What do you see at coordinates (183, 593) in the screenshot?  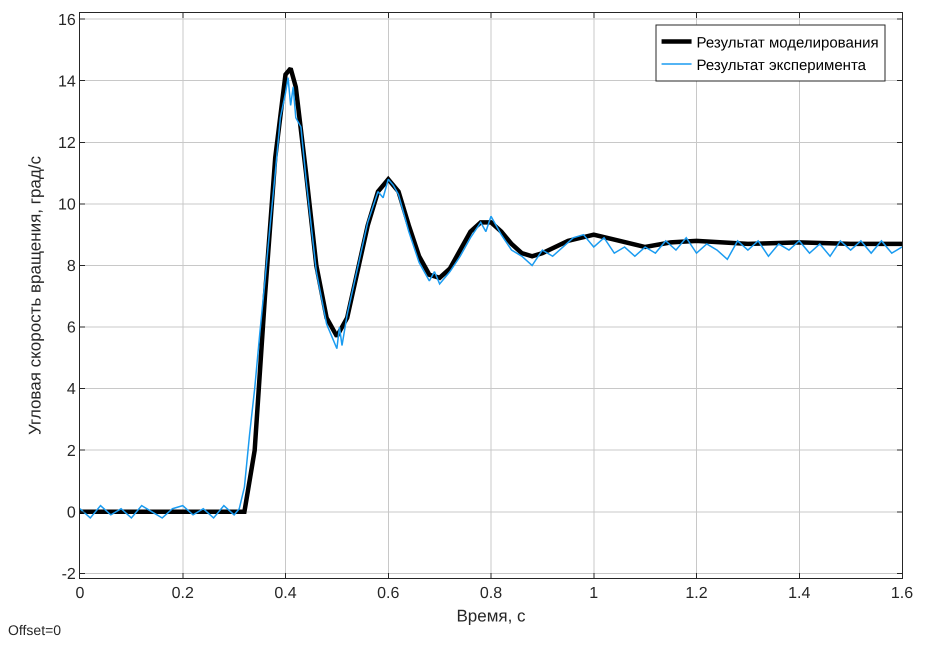 I see `x-tick-label: 0.2` at bounding box center [183, 593].